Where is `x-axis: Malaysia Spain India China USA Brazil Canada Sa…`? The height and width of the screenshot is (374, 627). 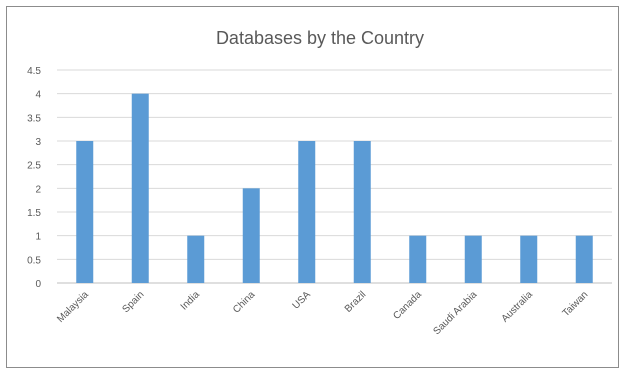 x-axis: Malaysia Spain India China USA Brazil Canada Sa… is located at coordinates (322, 313).